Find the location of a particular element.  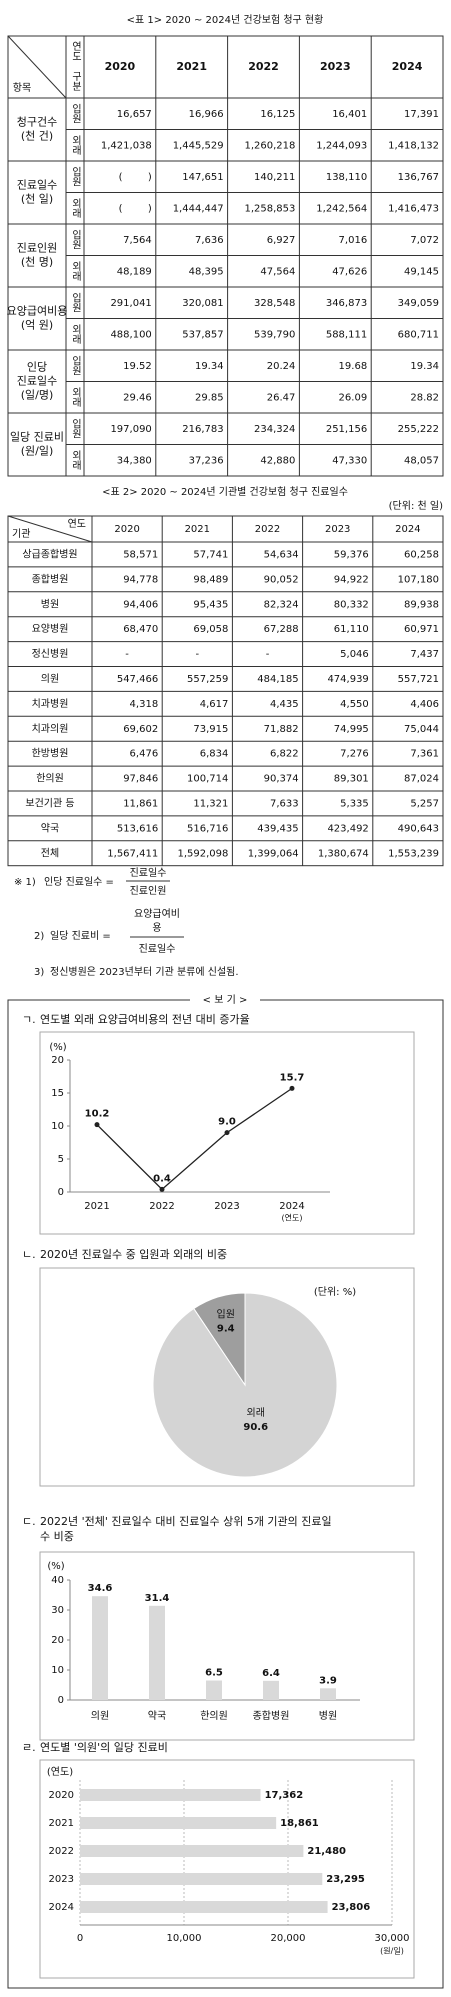

item-title: 2022년 '전체' 진료일수 대비 진료일수 상위 5개 기관의 진료일 is located at coordinates (186, 1521).